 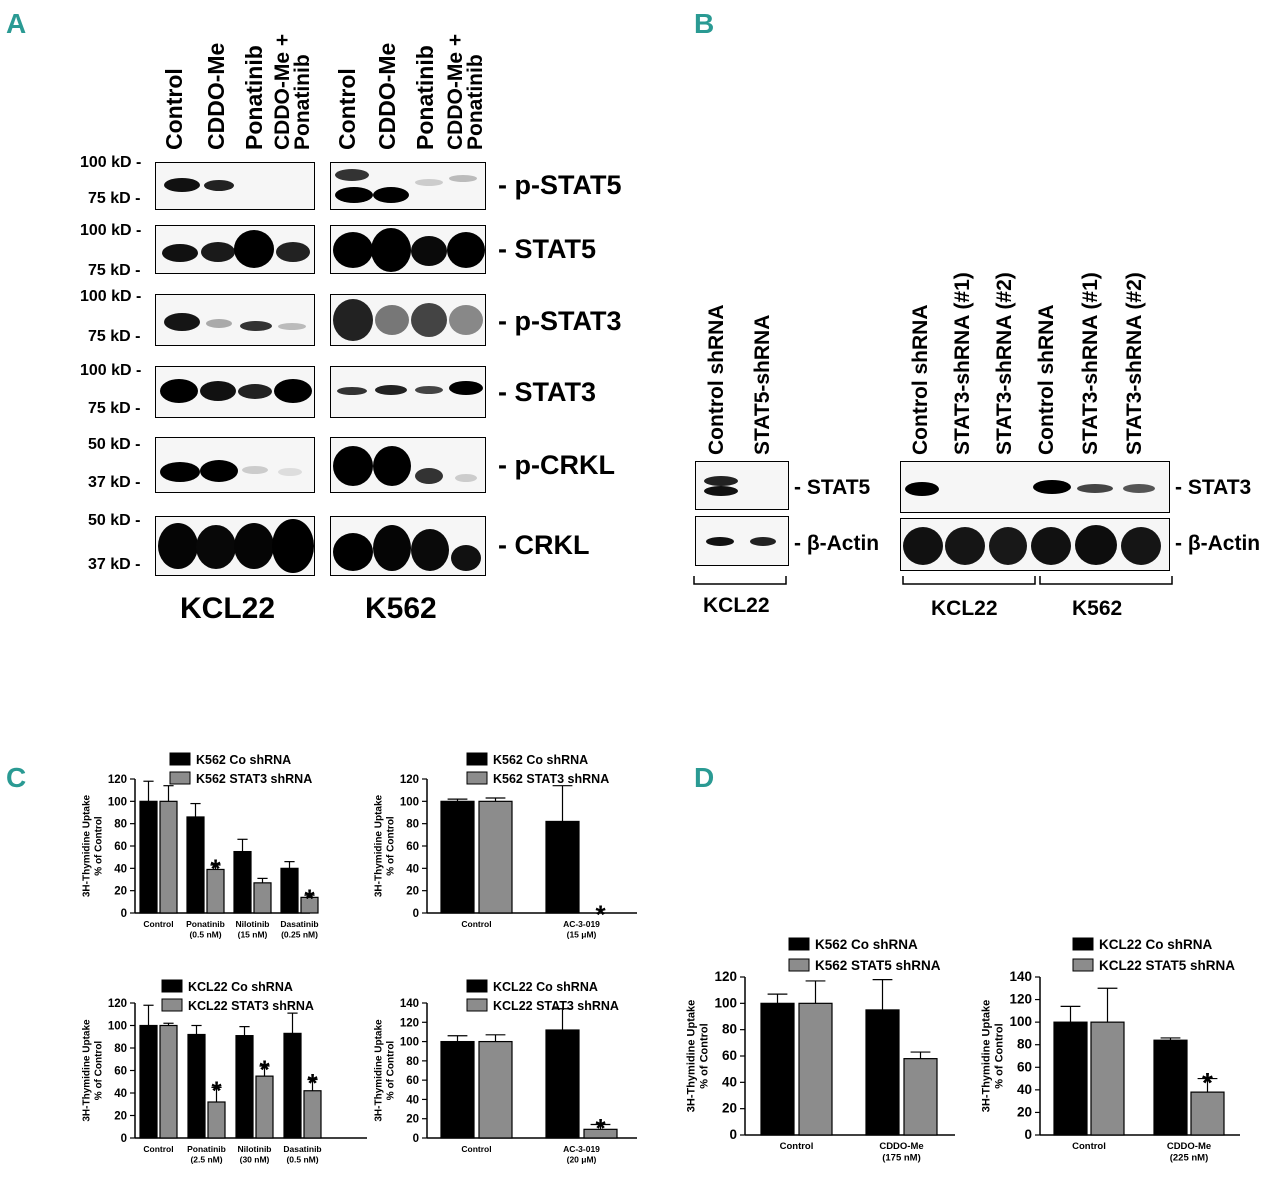 I want to click on blot-k562-pstat5, so click(x=408, y=186).